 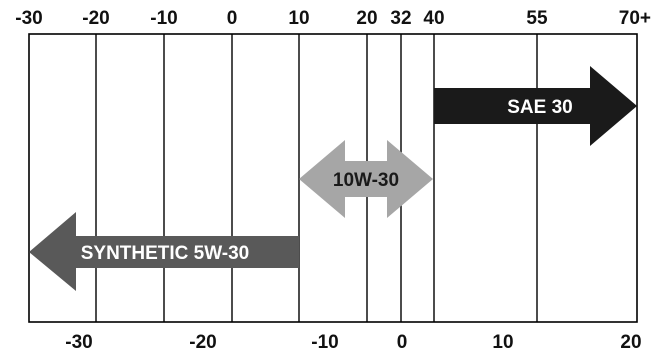 I want to click on arrow-sae-30-shape, so click(x=535, y=106).